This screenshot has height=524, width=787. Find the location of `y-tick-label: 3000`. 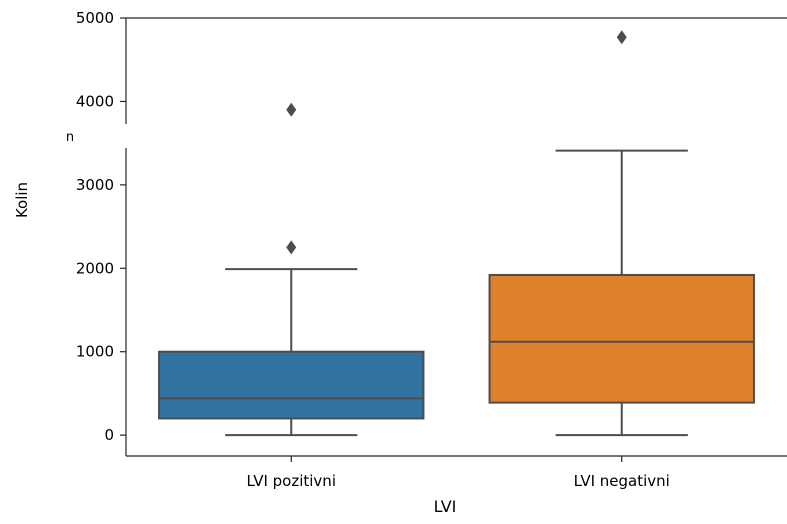

y-tick-label: 3000 is located at coordinates (95, 185).